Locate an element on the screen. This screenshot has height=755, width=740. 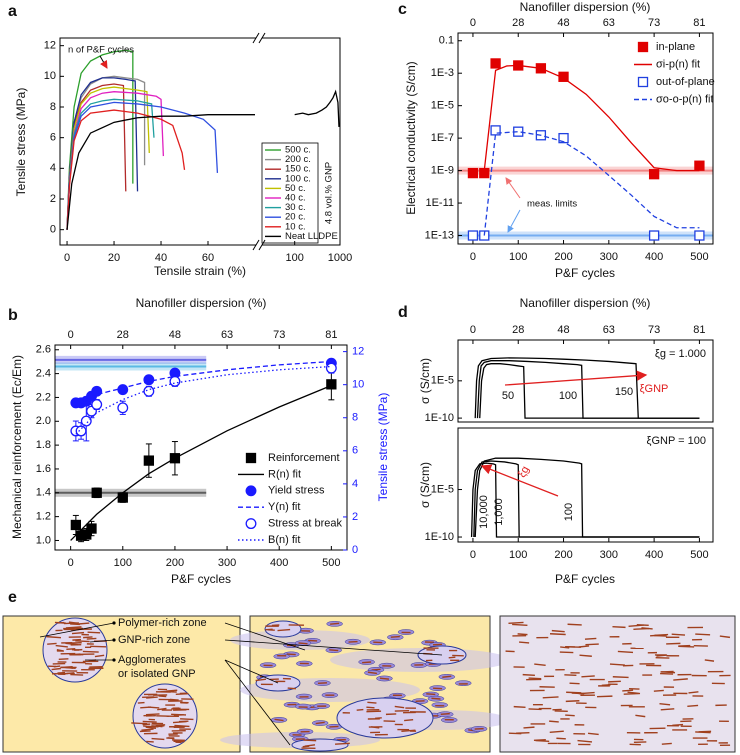
y-tick-label: 2.6 is located at coordinates (43, 350).